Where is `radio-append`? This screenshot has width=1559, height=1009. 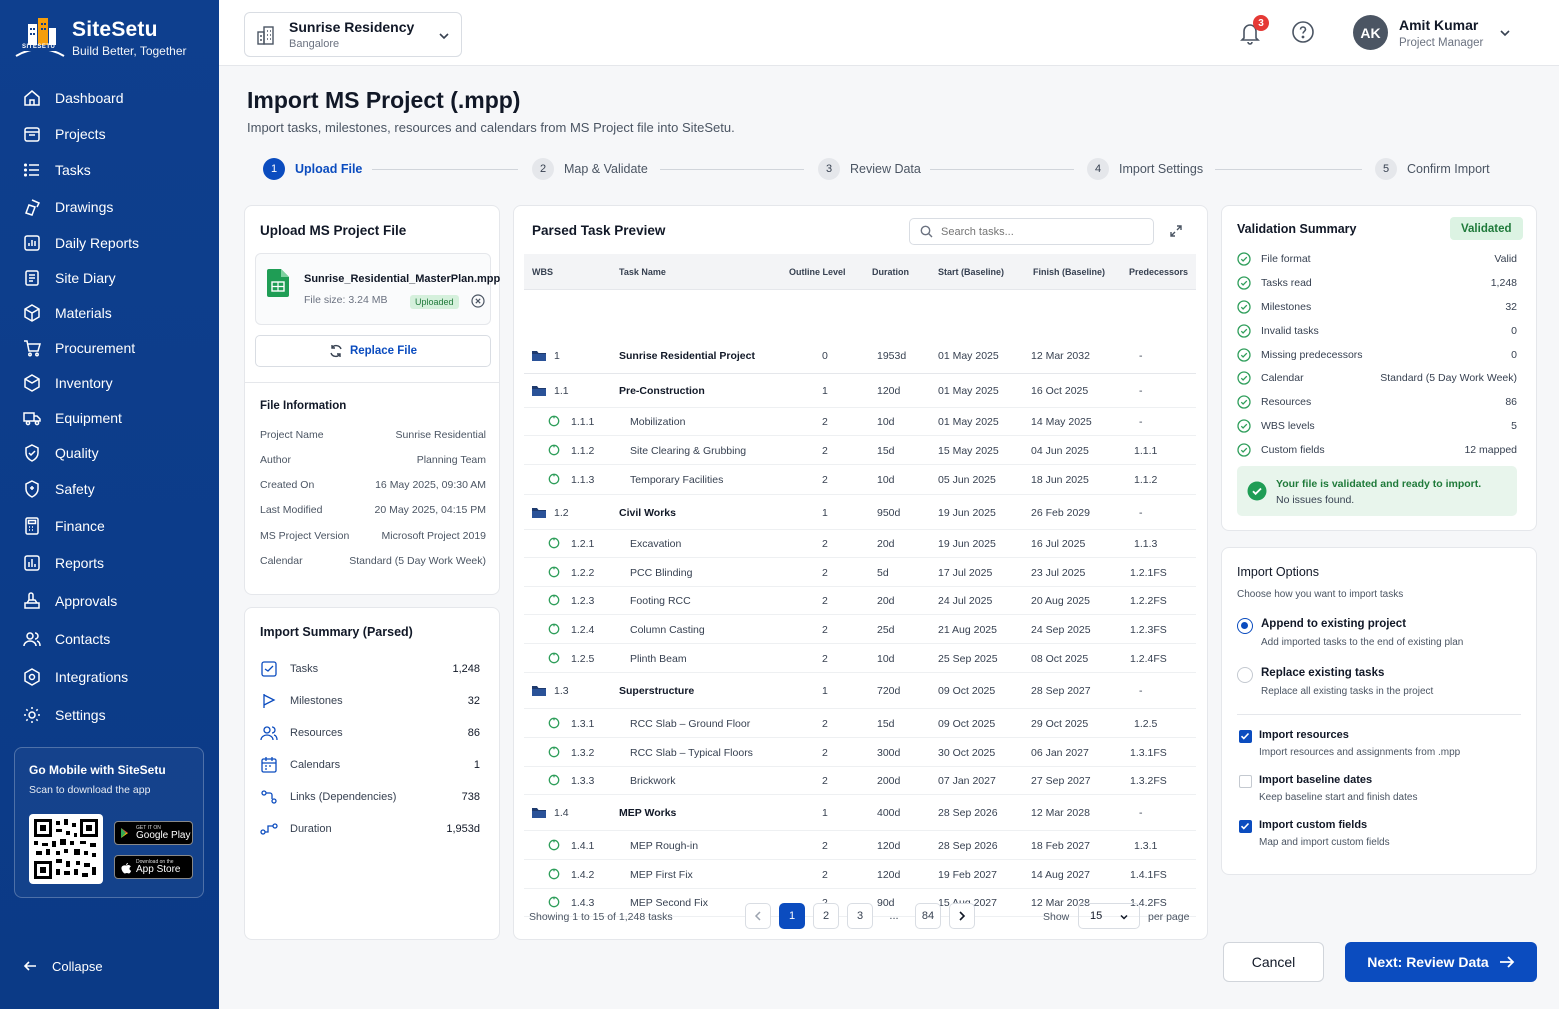
radio-append is located at coordinates (1245, 626).